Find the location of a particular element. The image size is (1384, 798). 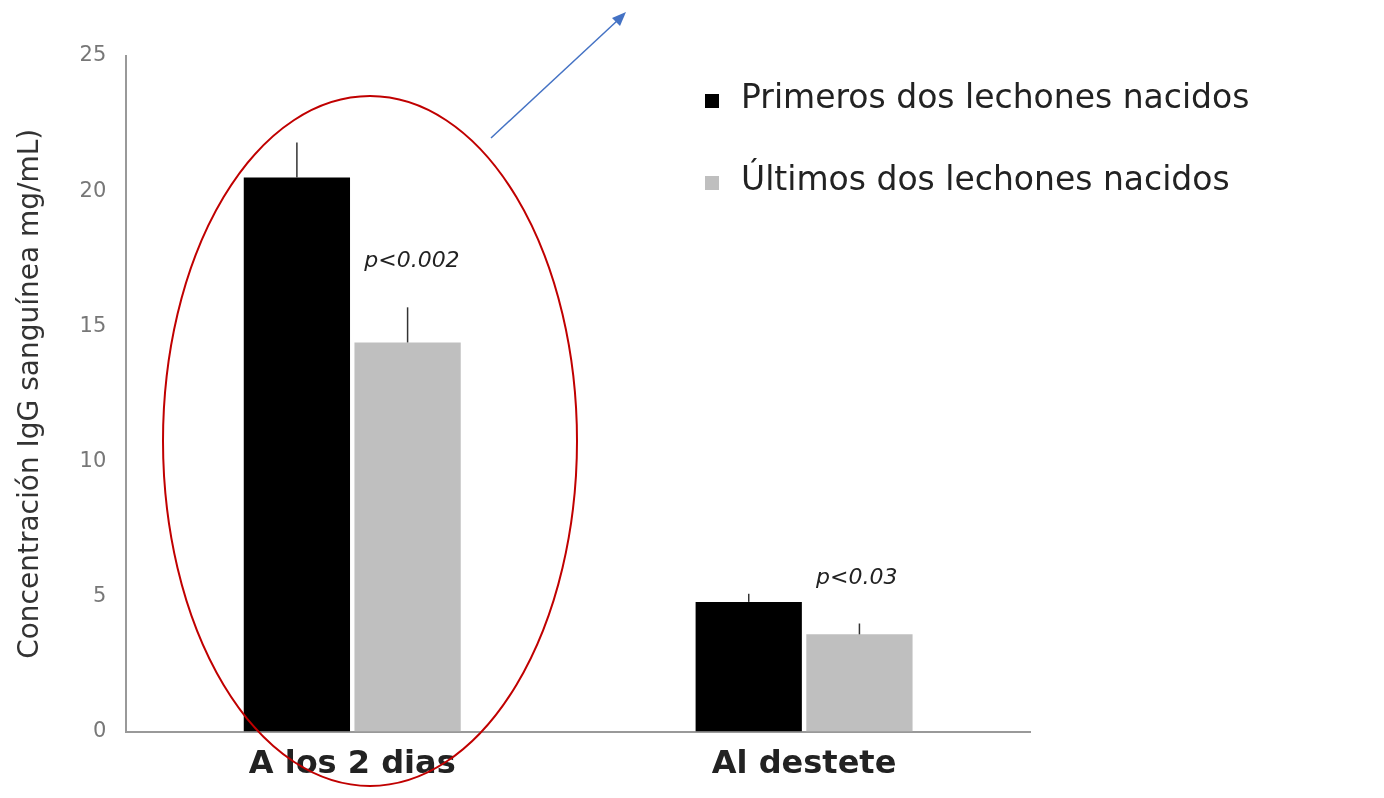

y-tick-label: 15 is located at coordinates (93, 324).